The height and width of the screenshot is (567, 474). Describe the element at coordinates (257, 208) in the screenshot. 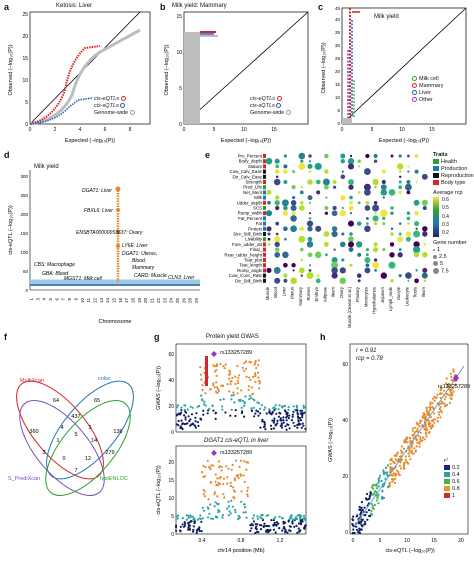

I see `trait-label: SCS` at that location.